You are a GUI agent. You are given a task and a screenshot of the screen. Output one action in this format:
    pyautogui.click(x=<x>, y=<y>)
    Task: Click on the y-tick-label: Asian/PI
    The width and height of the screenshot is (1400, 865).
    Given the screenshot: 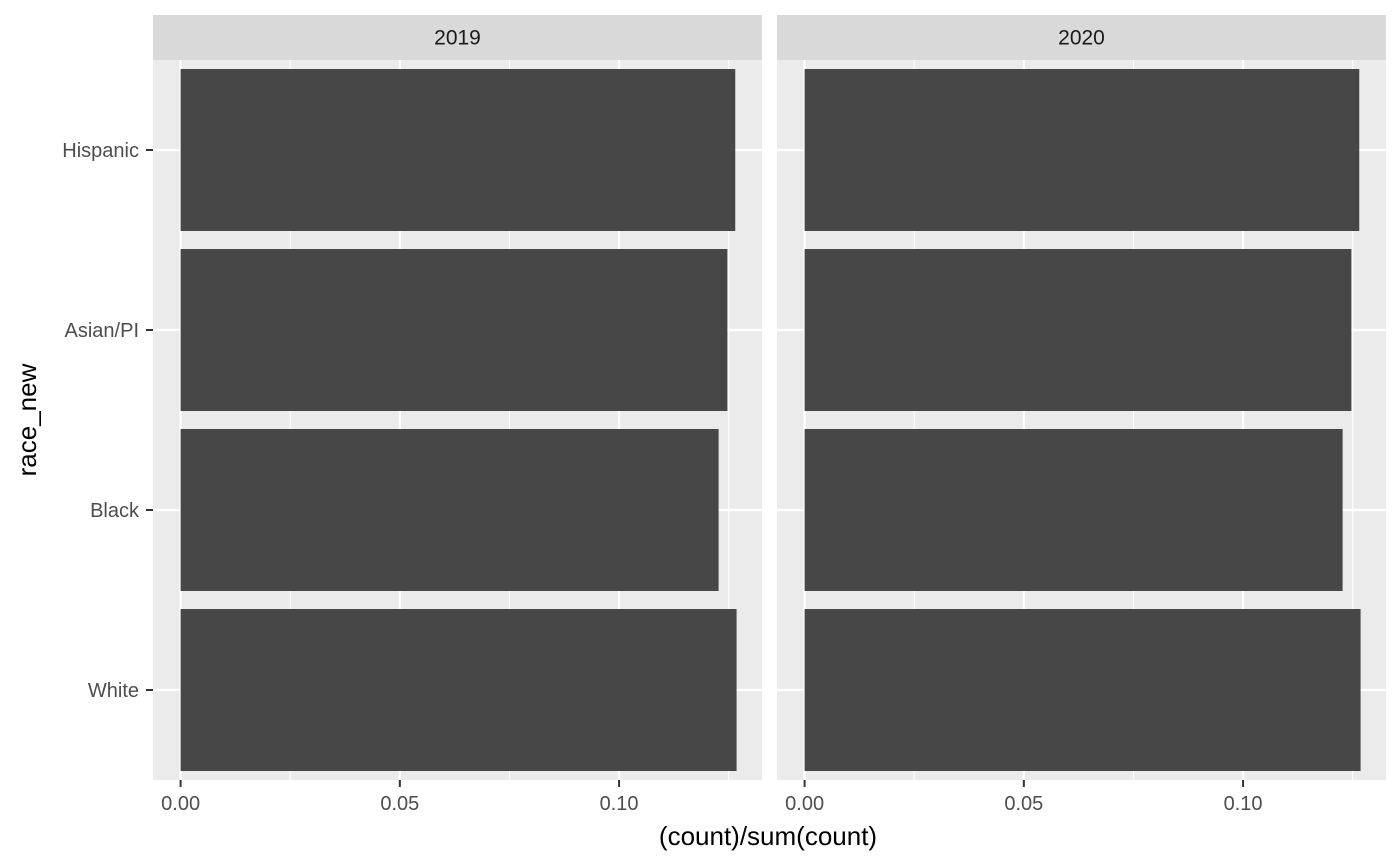 What is the action you would take?
    pyautogui.click(x=102, y=331)
    